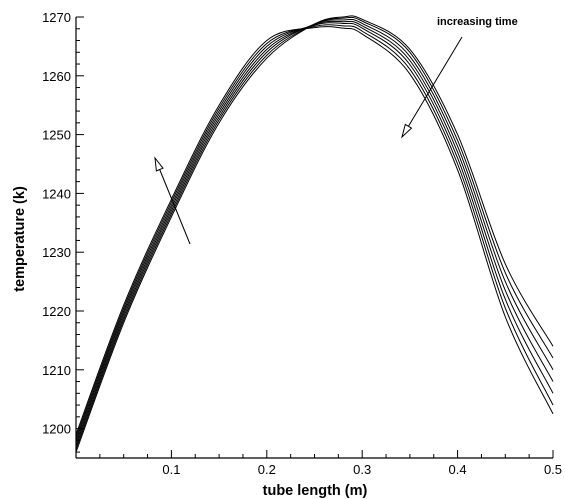 This screenshot has height=499, width=565. Describe the element at coordinates (407, 131) in the screenshot. I see `arrow-down-left-head` at that location.